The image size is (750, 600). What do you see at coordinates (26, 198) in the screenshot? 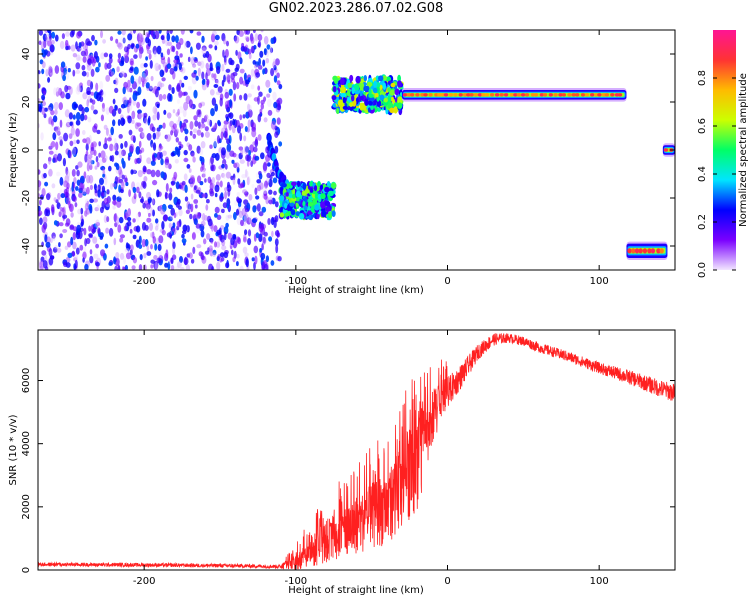
I see `y-tick-label: -20` at bounding box center [26, 198].